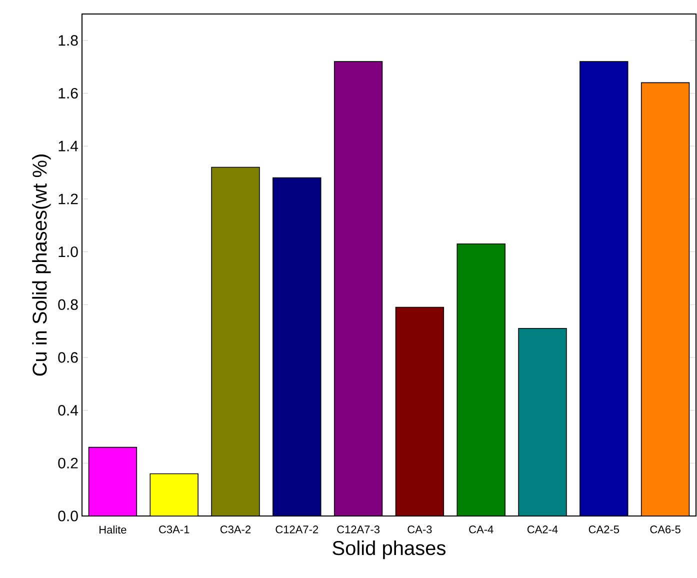 Image resolution: width=697 pixels, height=578 pixels. What do you see at coordinates (68, 199) in the screenshot?
I see `y-tick-label: 1.2` at bounding box center [68, 199].